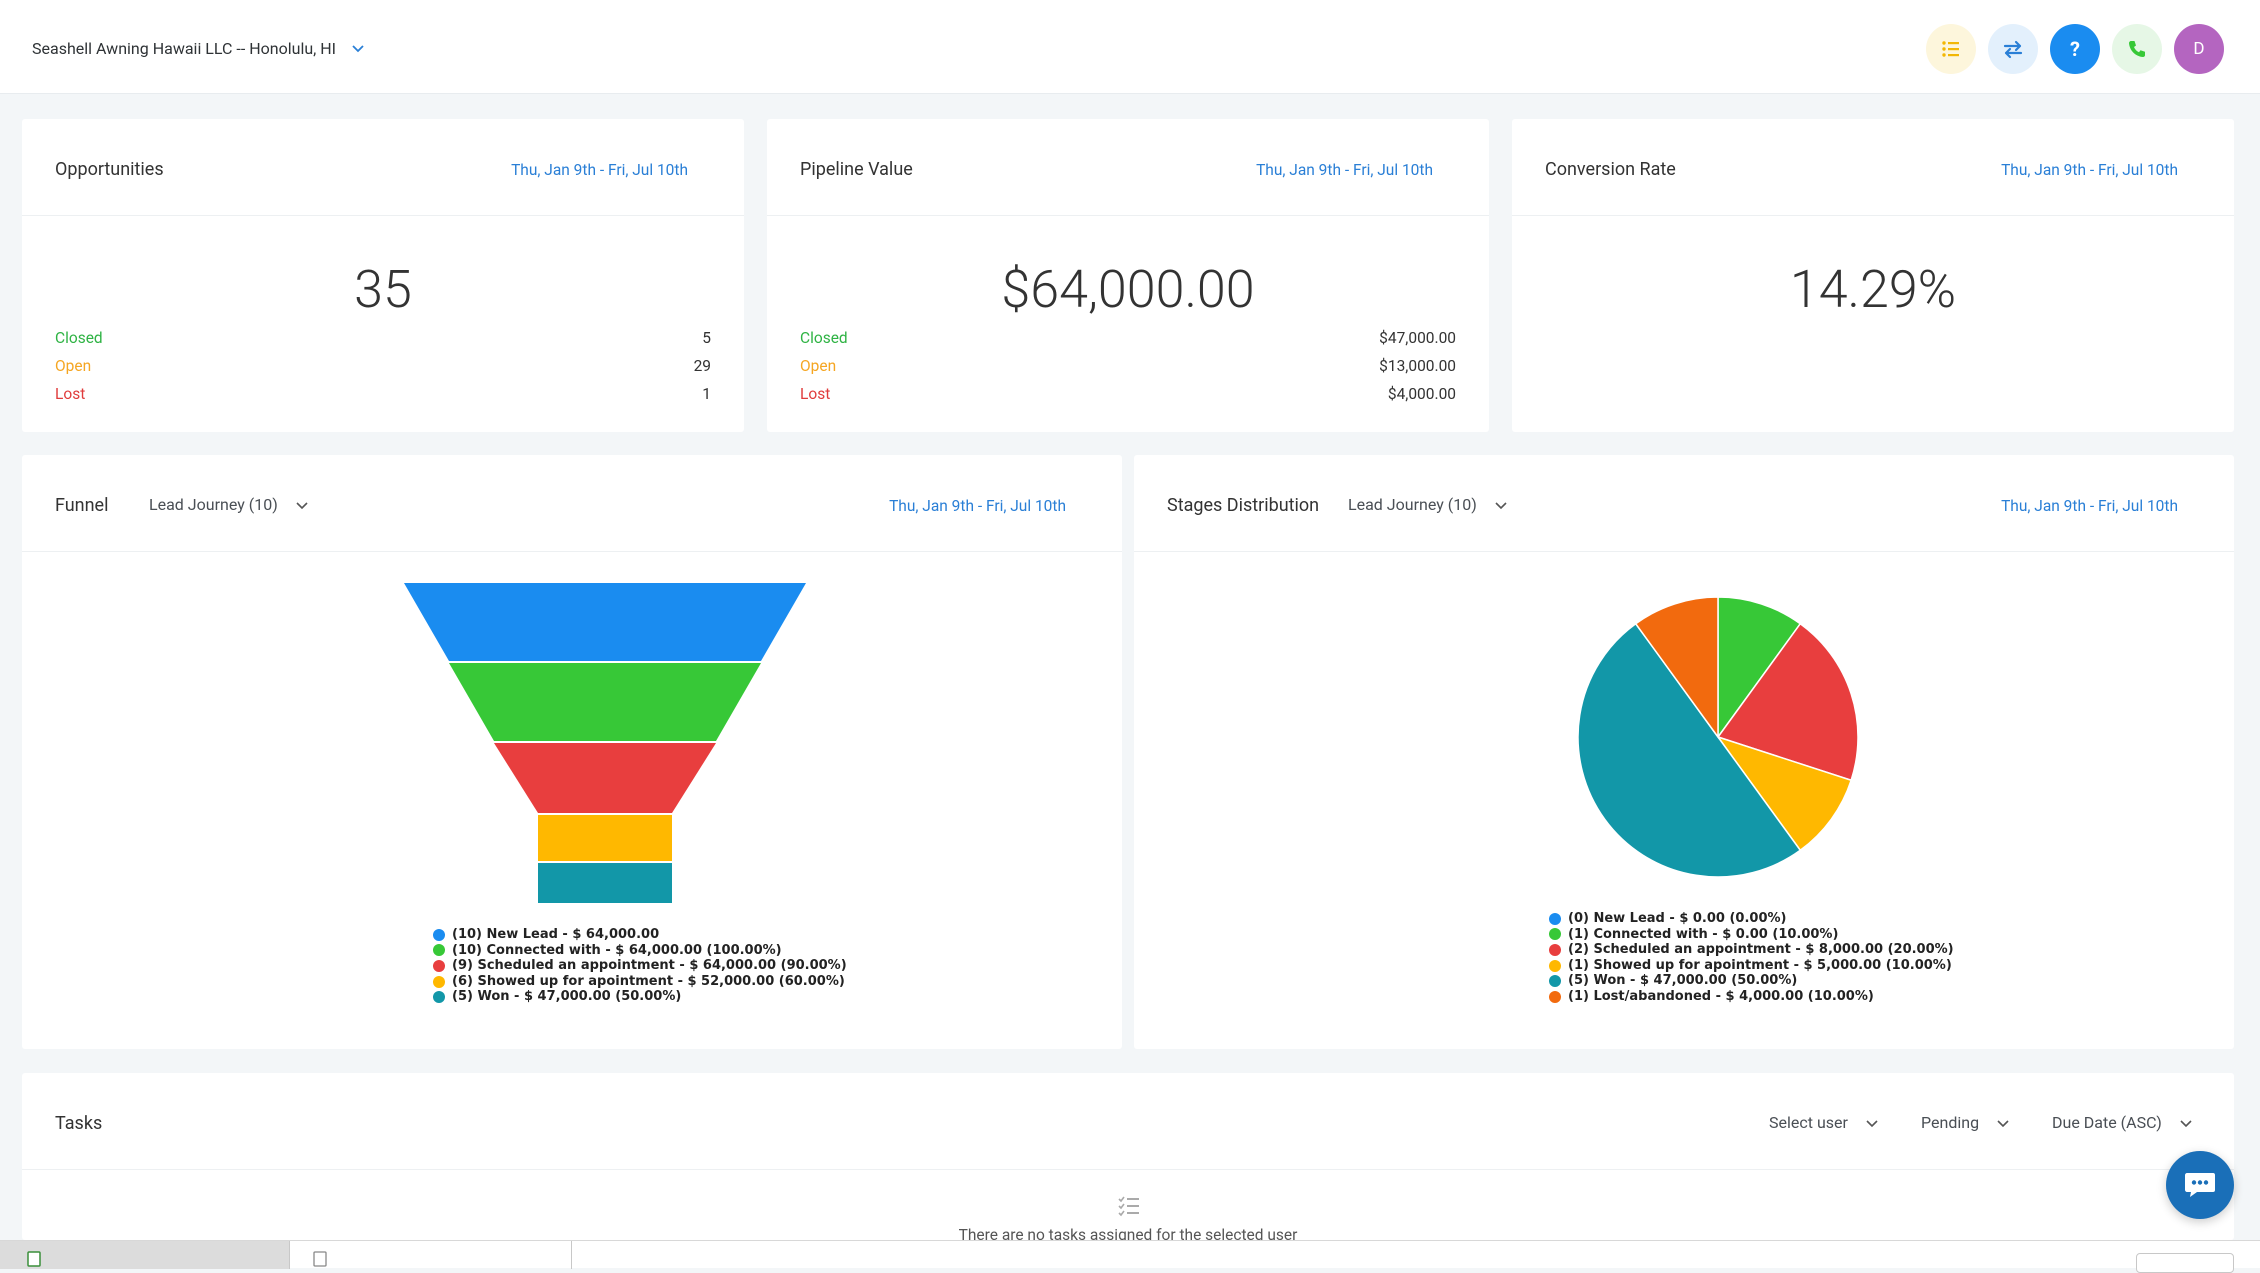 Image resolution: width=2260 pixels, height=1273 pixels. Describe the element at coordinates (109, 169) in the screenshot. I see `card-title: Opportunities` at that location.